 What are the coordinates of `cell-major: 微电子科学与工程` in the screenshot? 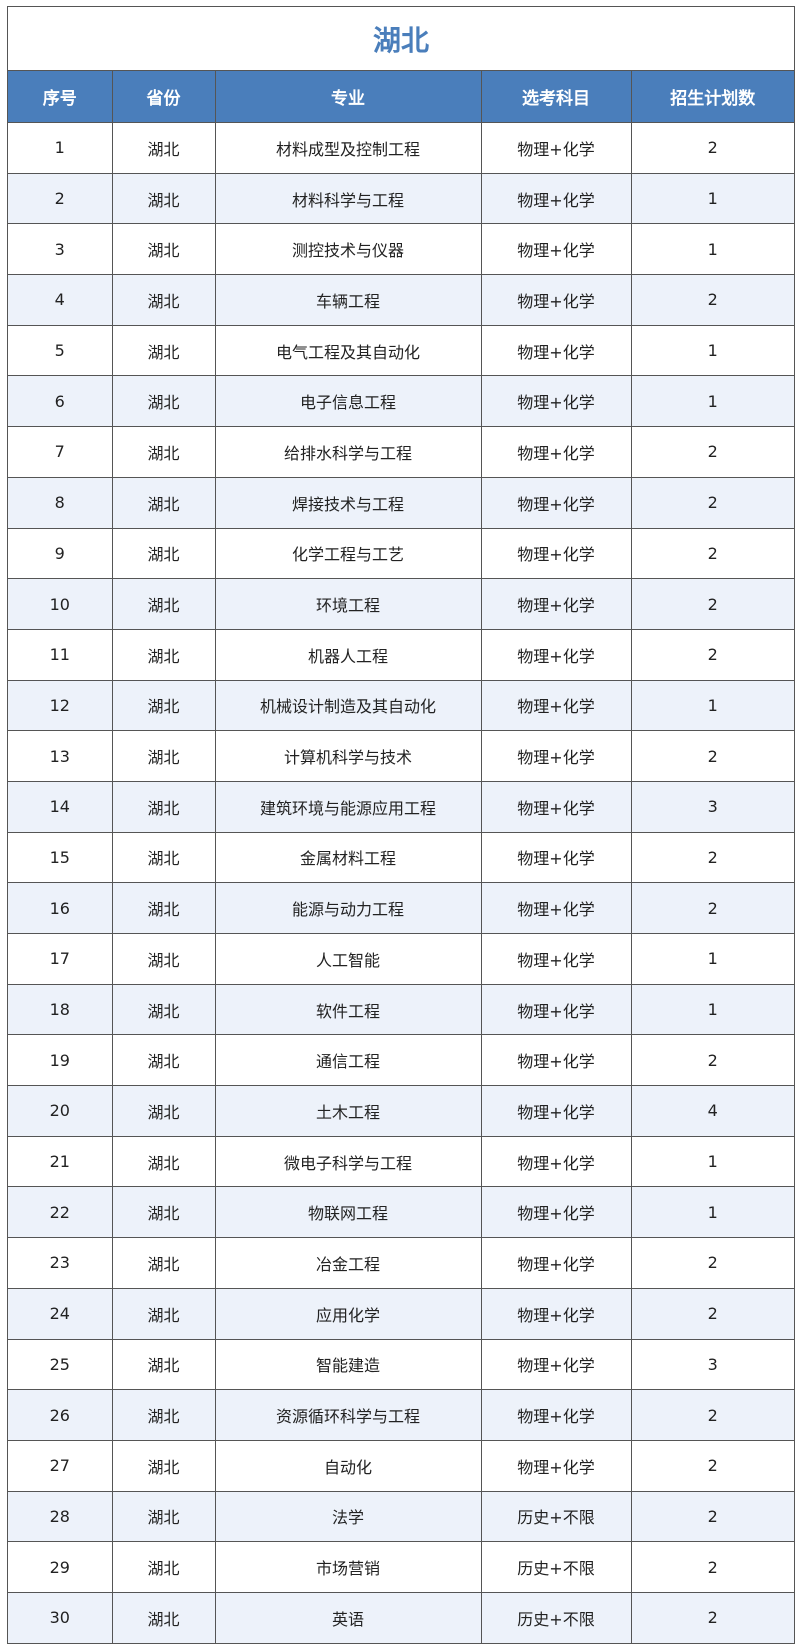 It's located at (348, 1161).